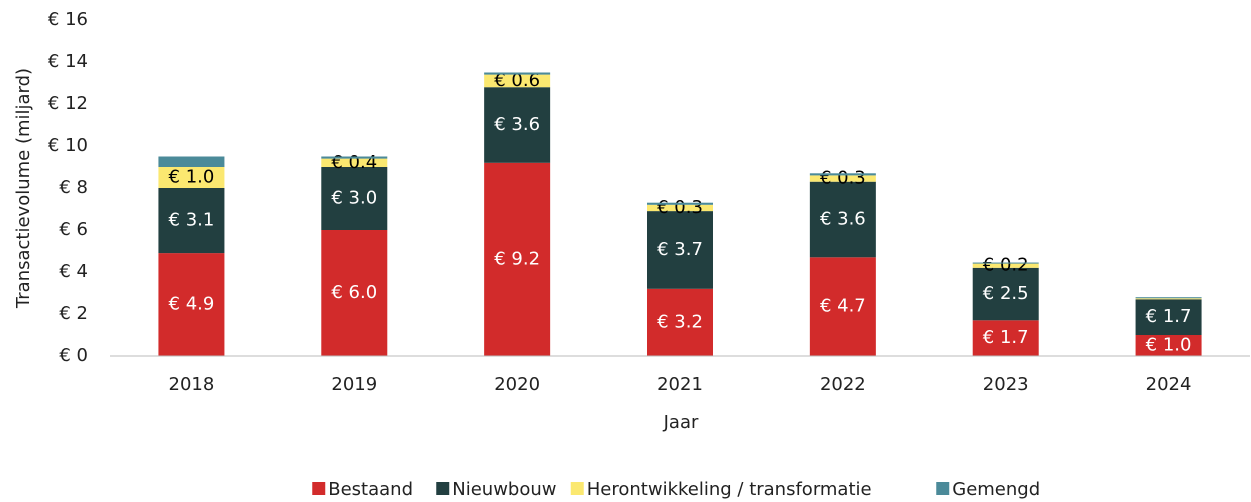 The image size is (1251, 502). I want to click on data-label: € 9.2, so click(517, 258).